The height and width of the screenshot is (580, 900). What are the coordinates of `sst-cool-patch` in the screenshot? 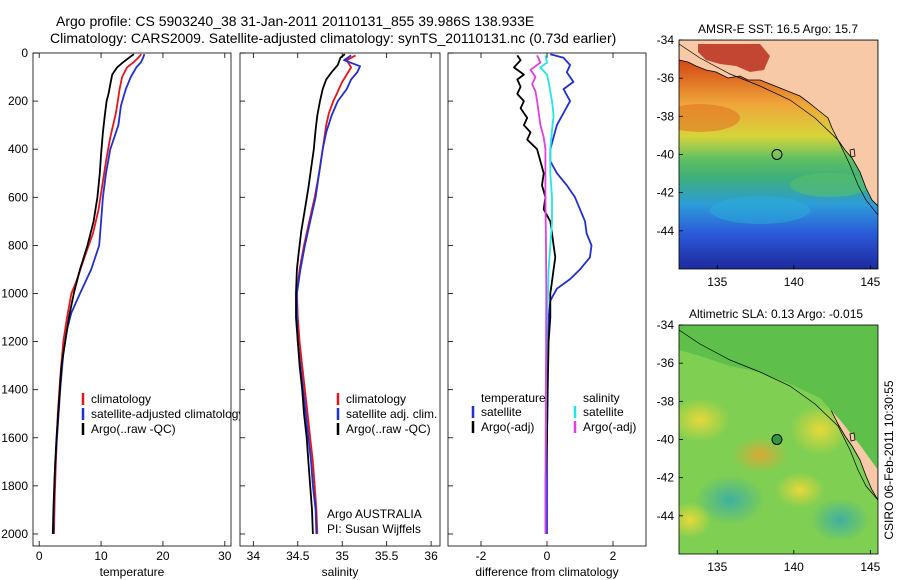 It's located at (760, 210).